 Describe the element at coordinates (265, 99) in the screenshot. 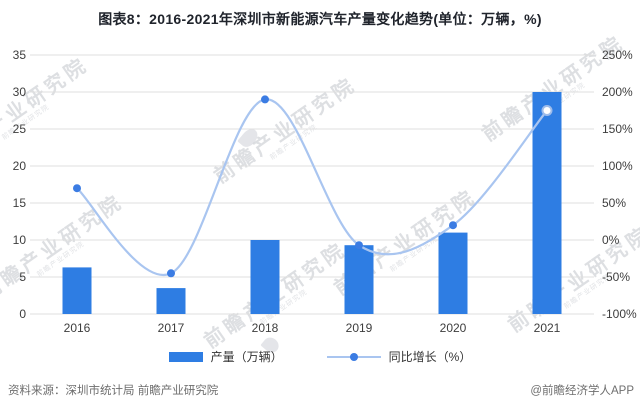

I see `line-marker-2018` at that location.